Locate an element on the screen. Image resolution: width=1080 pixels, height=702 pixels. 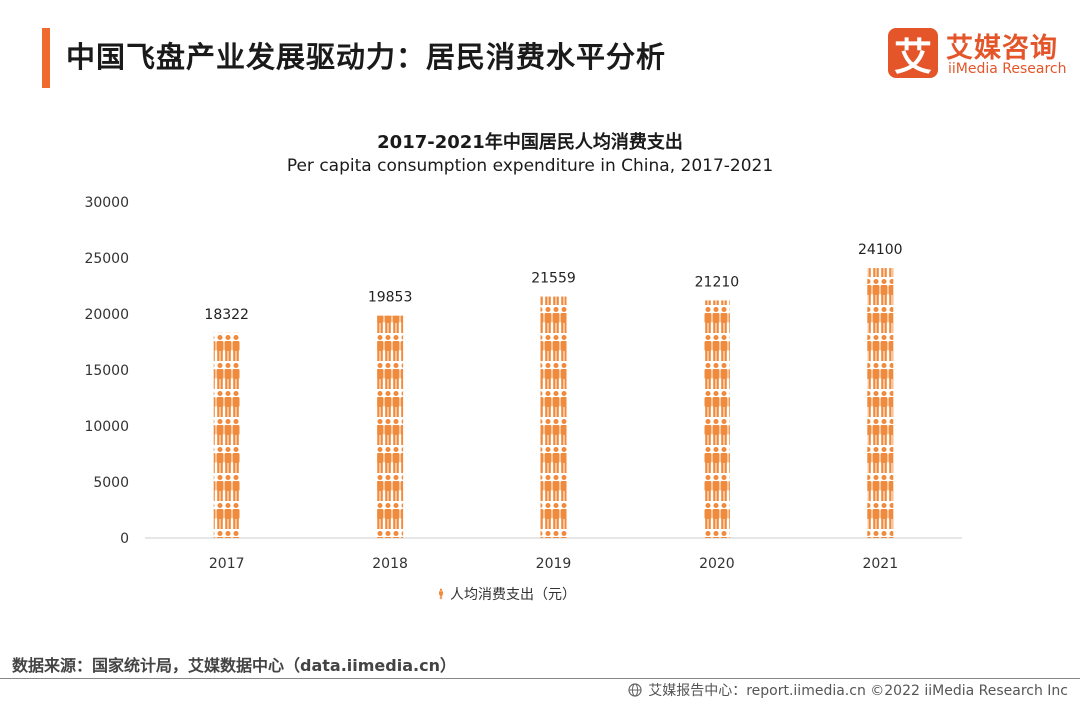
chart-title: 2017-2021年中国居民人均消费支出 is located at coordinates (530, 142).